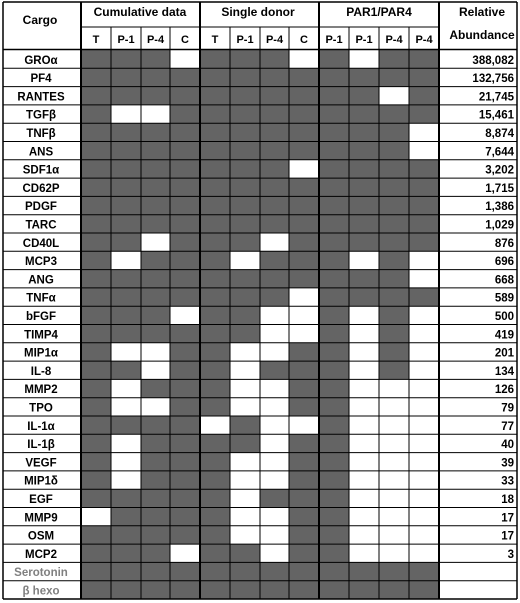 The height and width of the screenshot is (603, 520). Describe the element at coordinates (41, 482) in the screenshot. I see `cargo-name: MIP1δ` at that location.